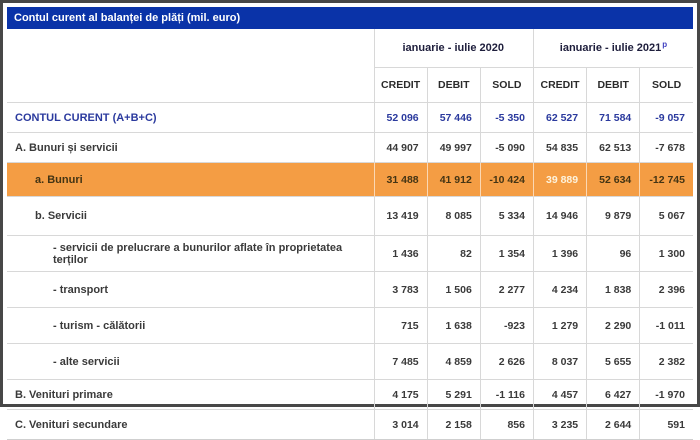  I want to click on value-cell: 14 946, so click(559, 216).